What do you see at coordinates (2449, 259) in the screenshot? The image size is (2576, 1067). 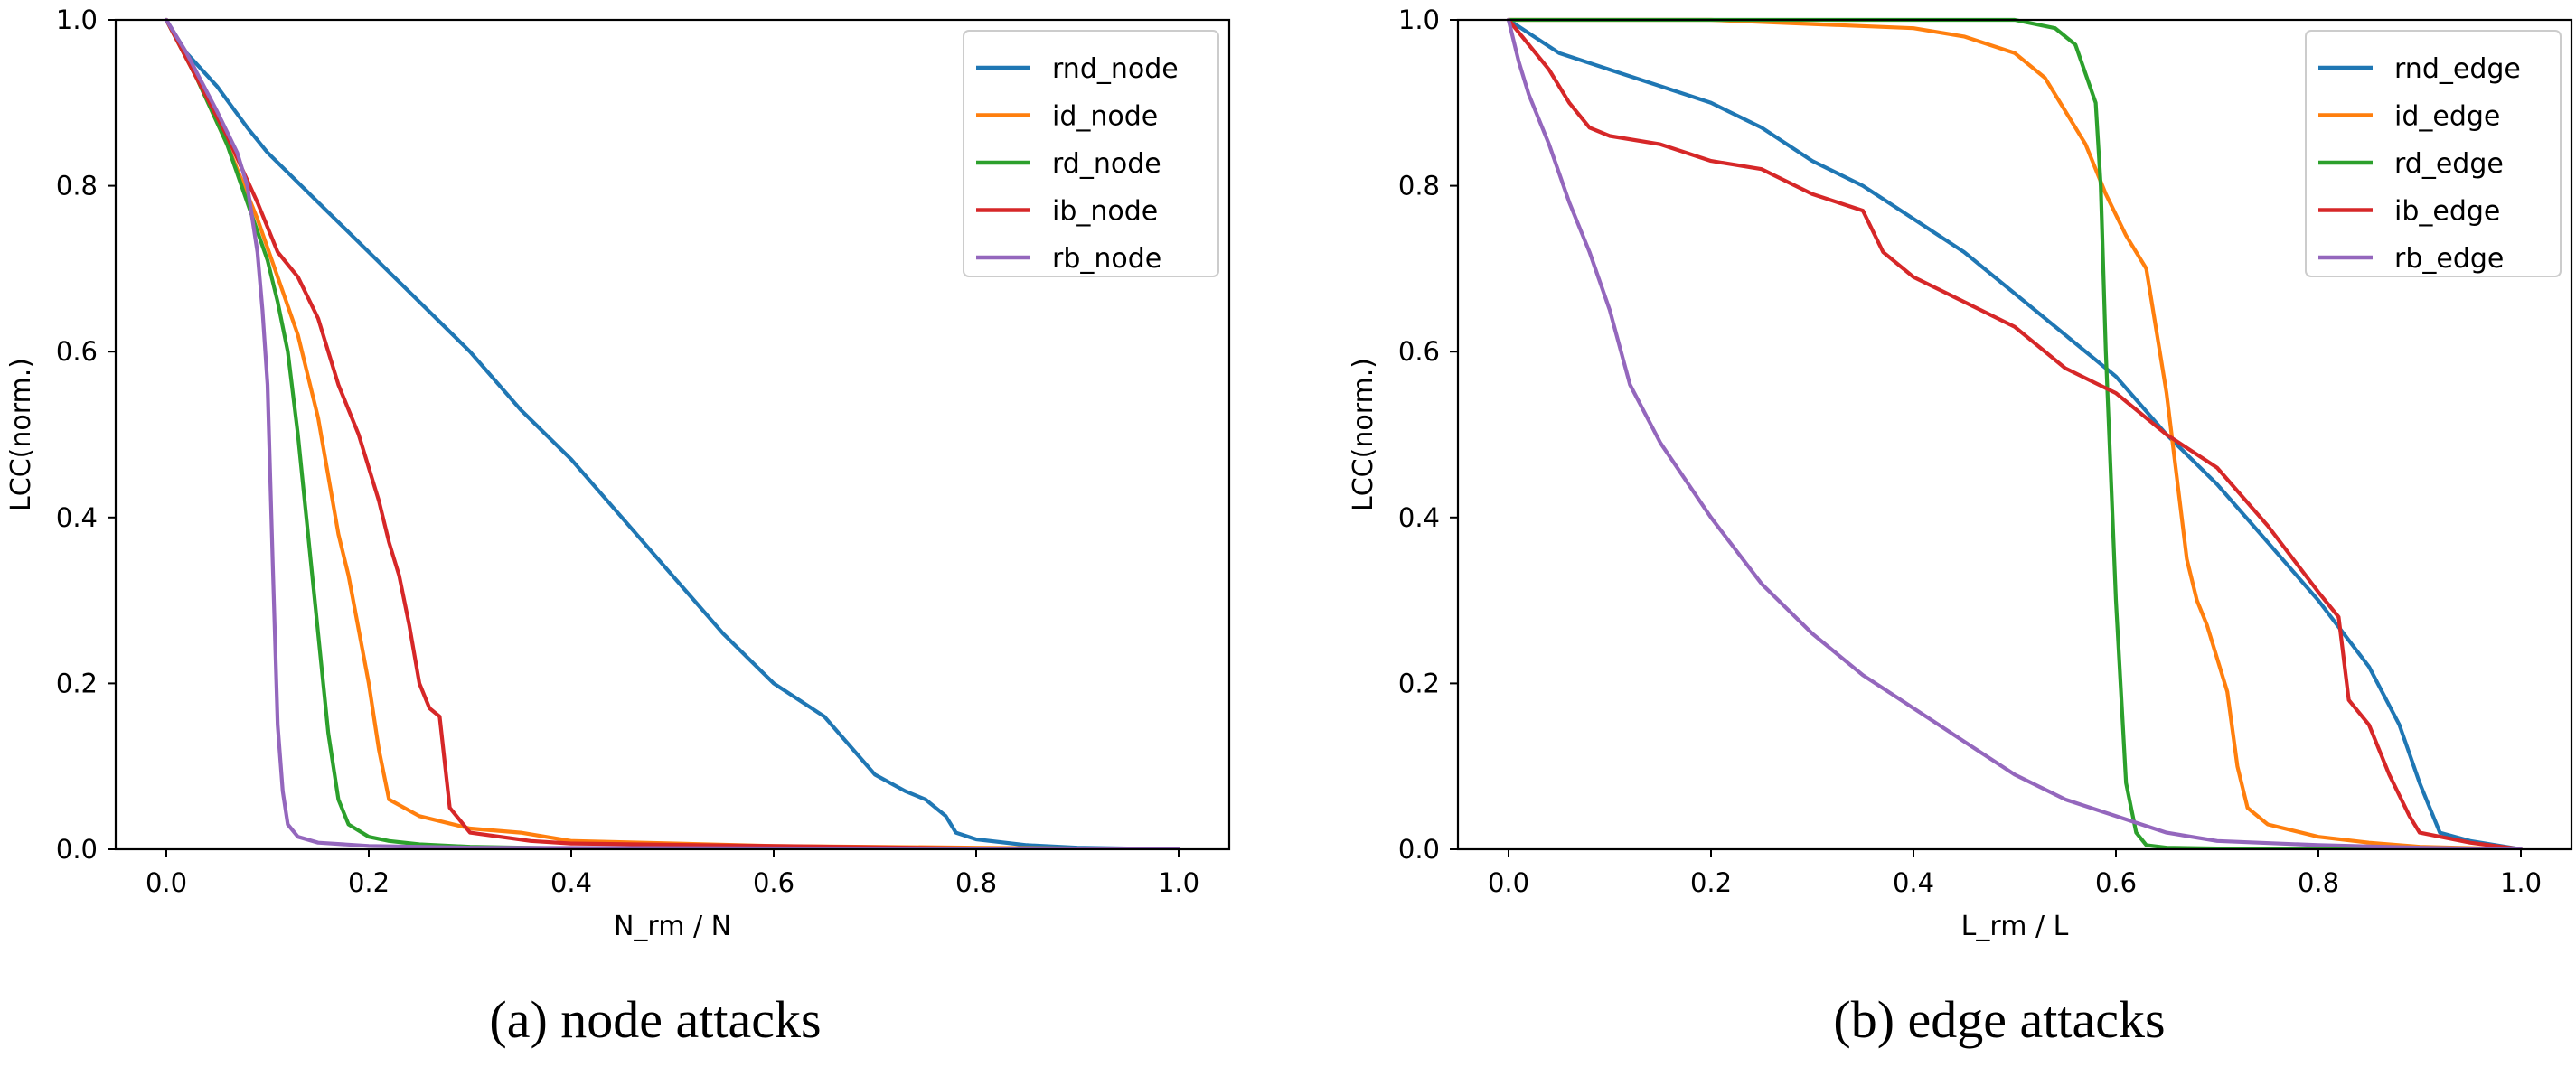 I see `legend-label-rb_edge: rb_edge` at bounding box center [2449, 259].